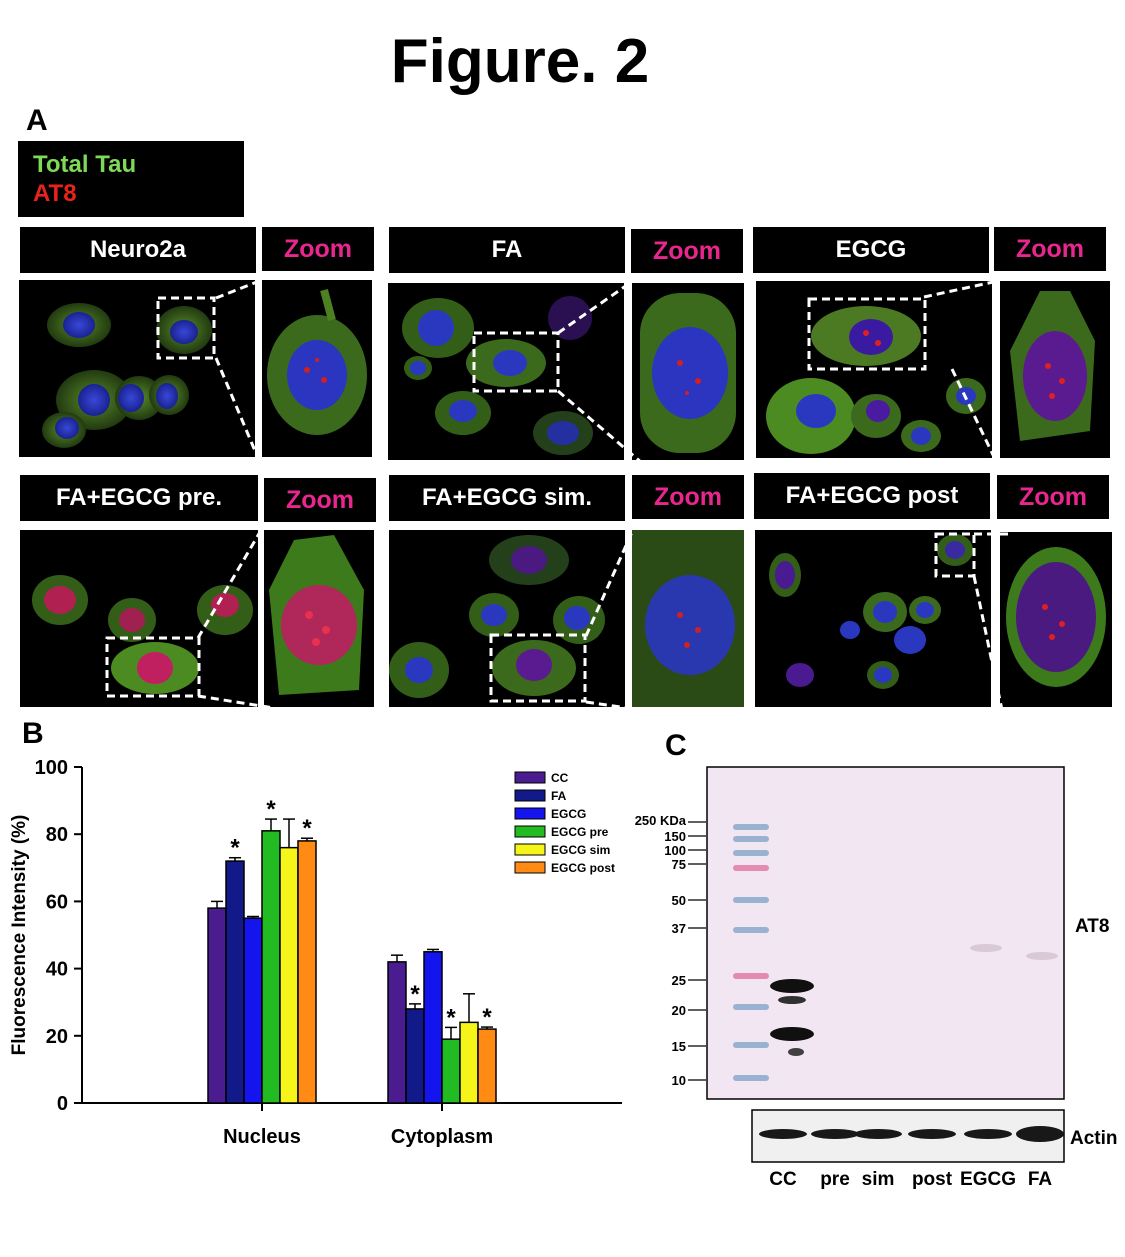 This screenshot has height=1257, width=1125. What do you see at coordinates (783, 1179) in the screenshot?
I see `lane-label: CC` at bounding box center [783, 1179].